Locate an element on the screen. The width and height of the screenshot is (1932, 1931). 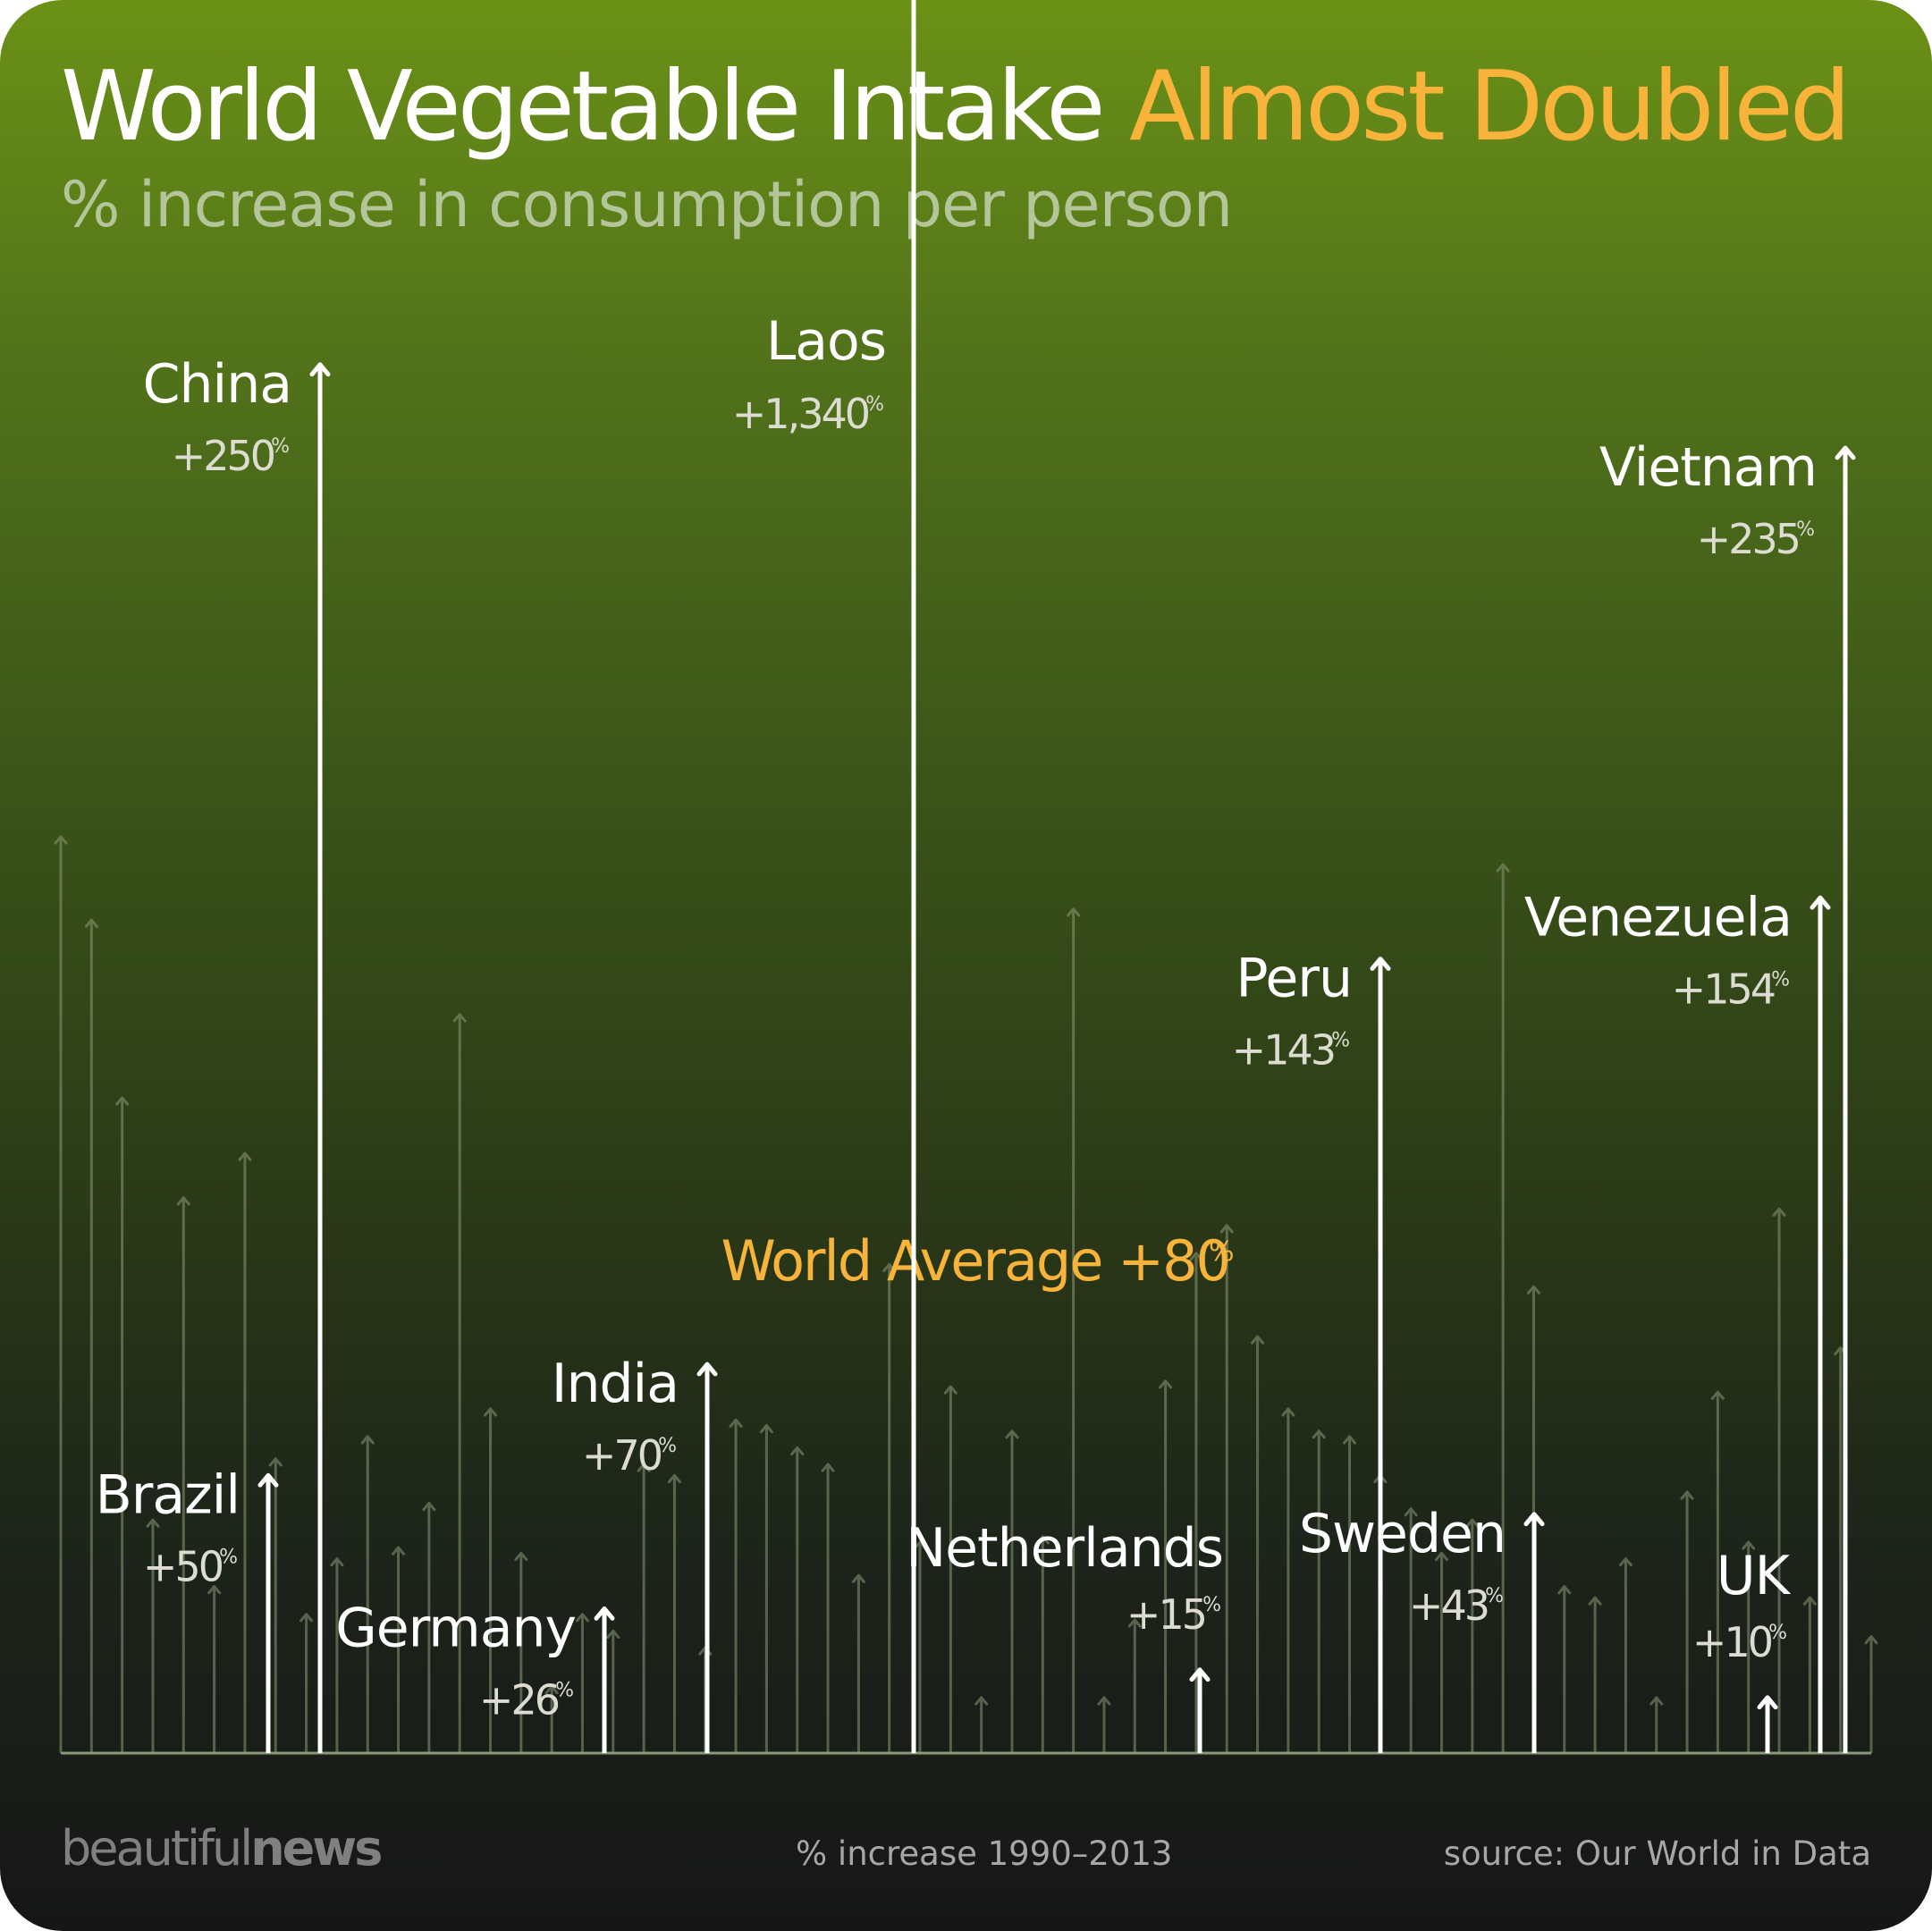
period-note: % increase 1990–2013 is located at coordinates (984, 1853).